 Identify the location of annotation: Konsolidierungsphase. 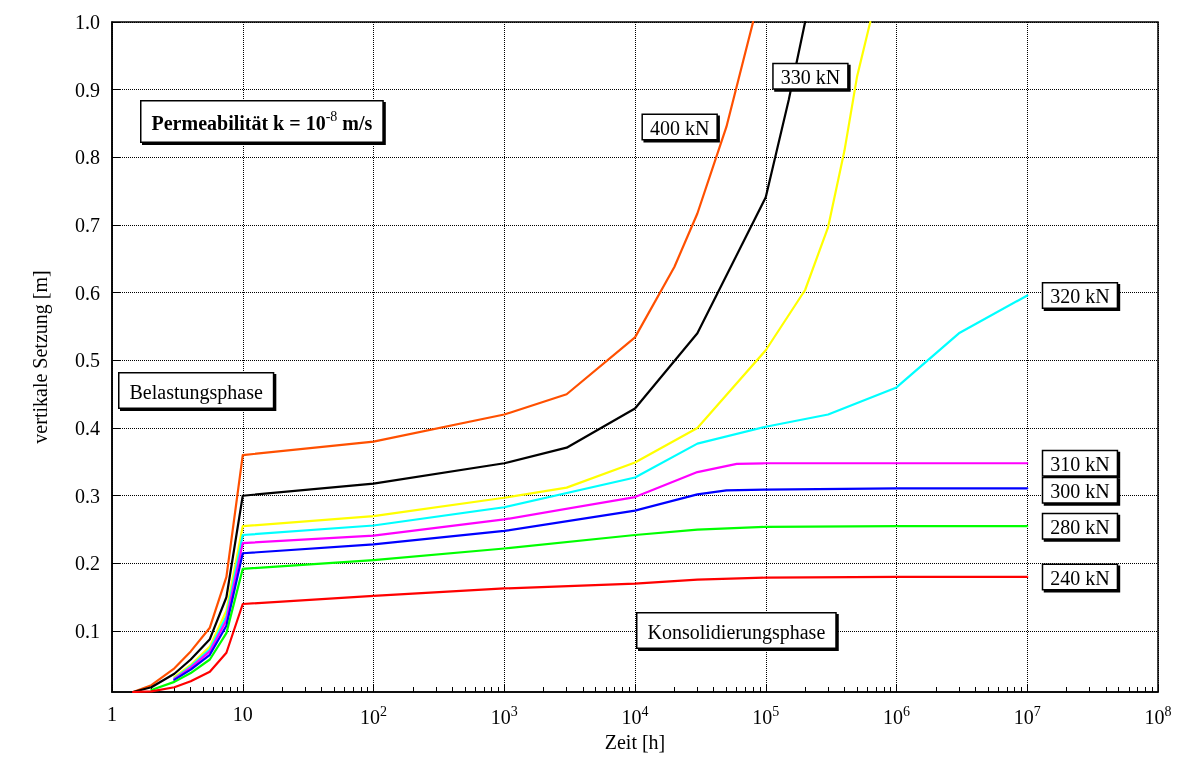
(736, 632).